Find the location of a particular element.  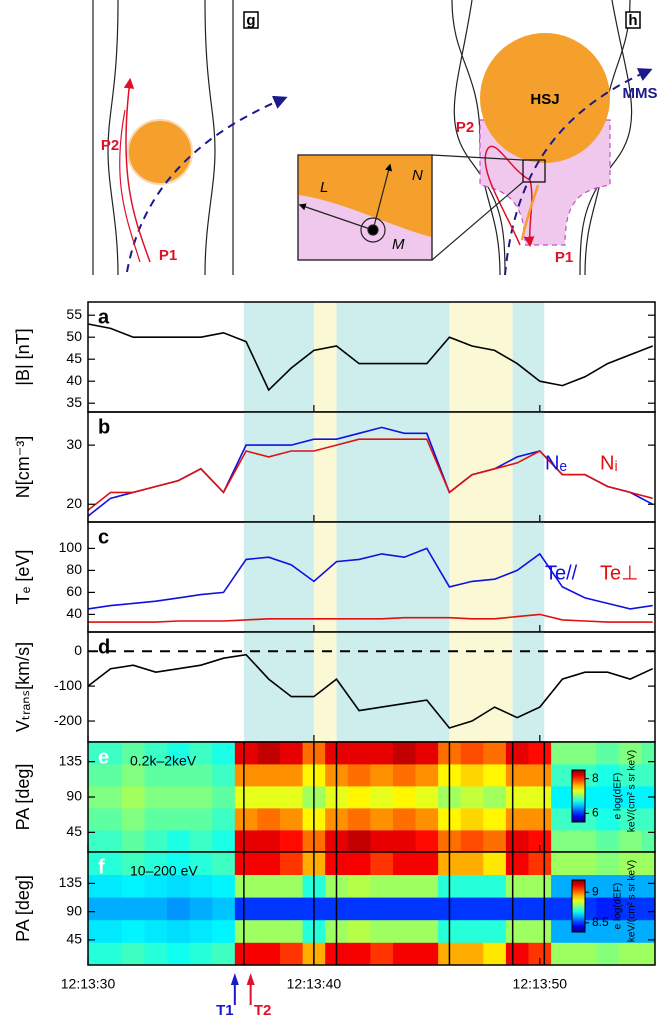

y-tick-label: -100 is located at coordinates (68, 685).